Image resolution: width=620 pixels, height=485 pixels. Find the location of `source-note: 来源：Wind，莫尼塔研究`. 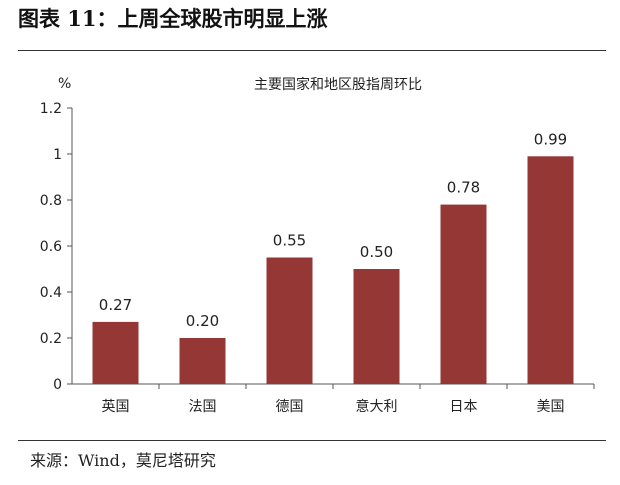

source-note: 来源：Wind，莫尼塔研究 is located at coordinates (123, 460).